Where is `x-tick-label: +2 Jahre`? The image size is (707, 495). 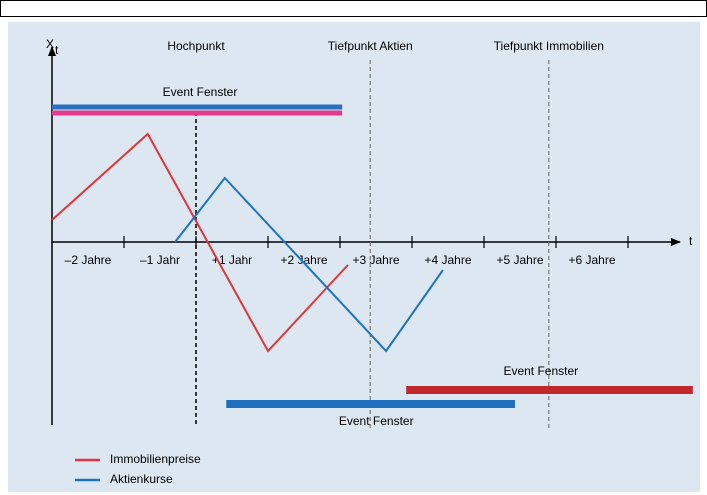
x-tick-label: +2 Jahre is located at coordinates (303, 260).